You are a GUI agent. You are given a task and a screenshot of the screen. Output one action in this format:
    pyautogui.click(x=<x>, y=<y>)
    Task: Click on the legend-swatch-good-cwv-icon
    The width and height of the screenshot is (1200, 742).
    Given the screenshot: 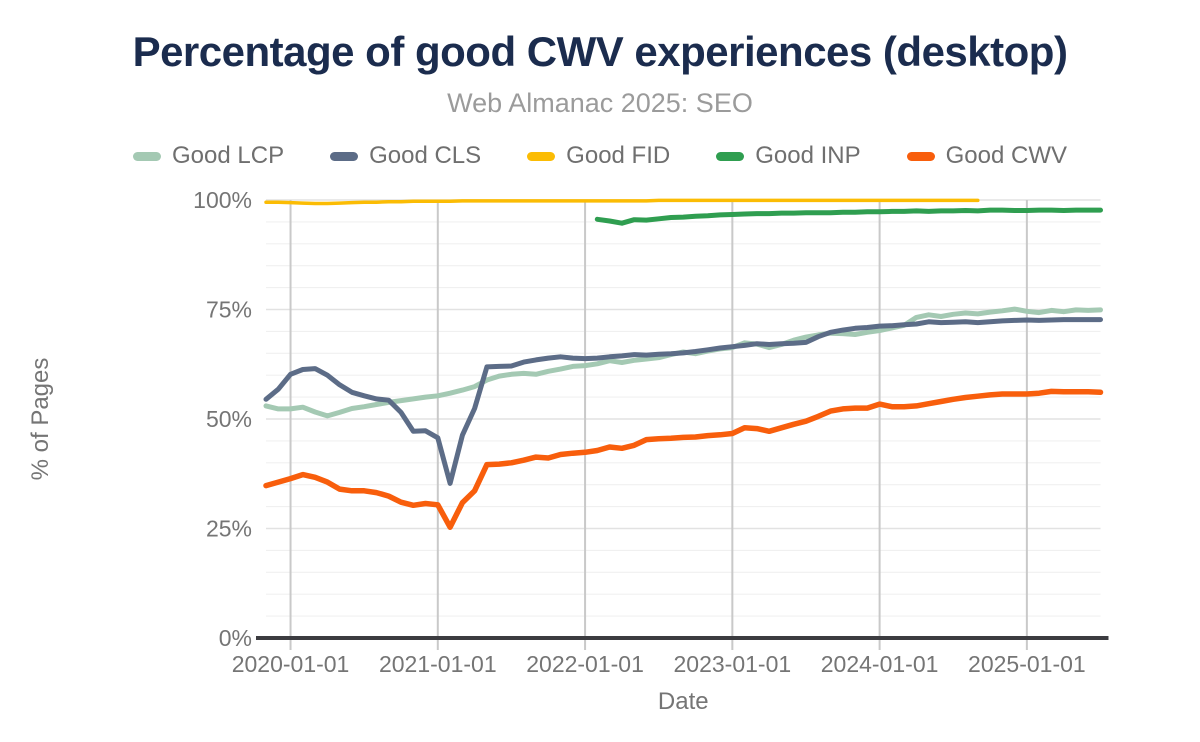 What is the action you would take?
    pyautogui.click(x=920, y=156)
    